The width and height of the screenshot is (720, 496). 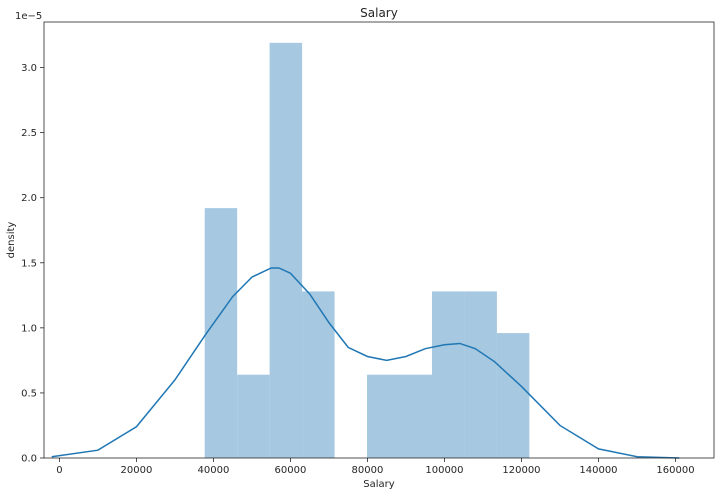 What do you see at coordinates (291, 470) in the screenshot?
I see `x-tick-label-3: 60000` at bounding box center [291, 470].